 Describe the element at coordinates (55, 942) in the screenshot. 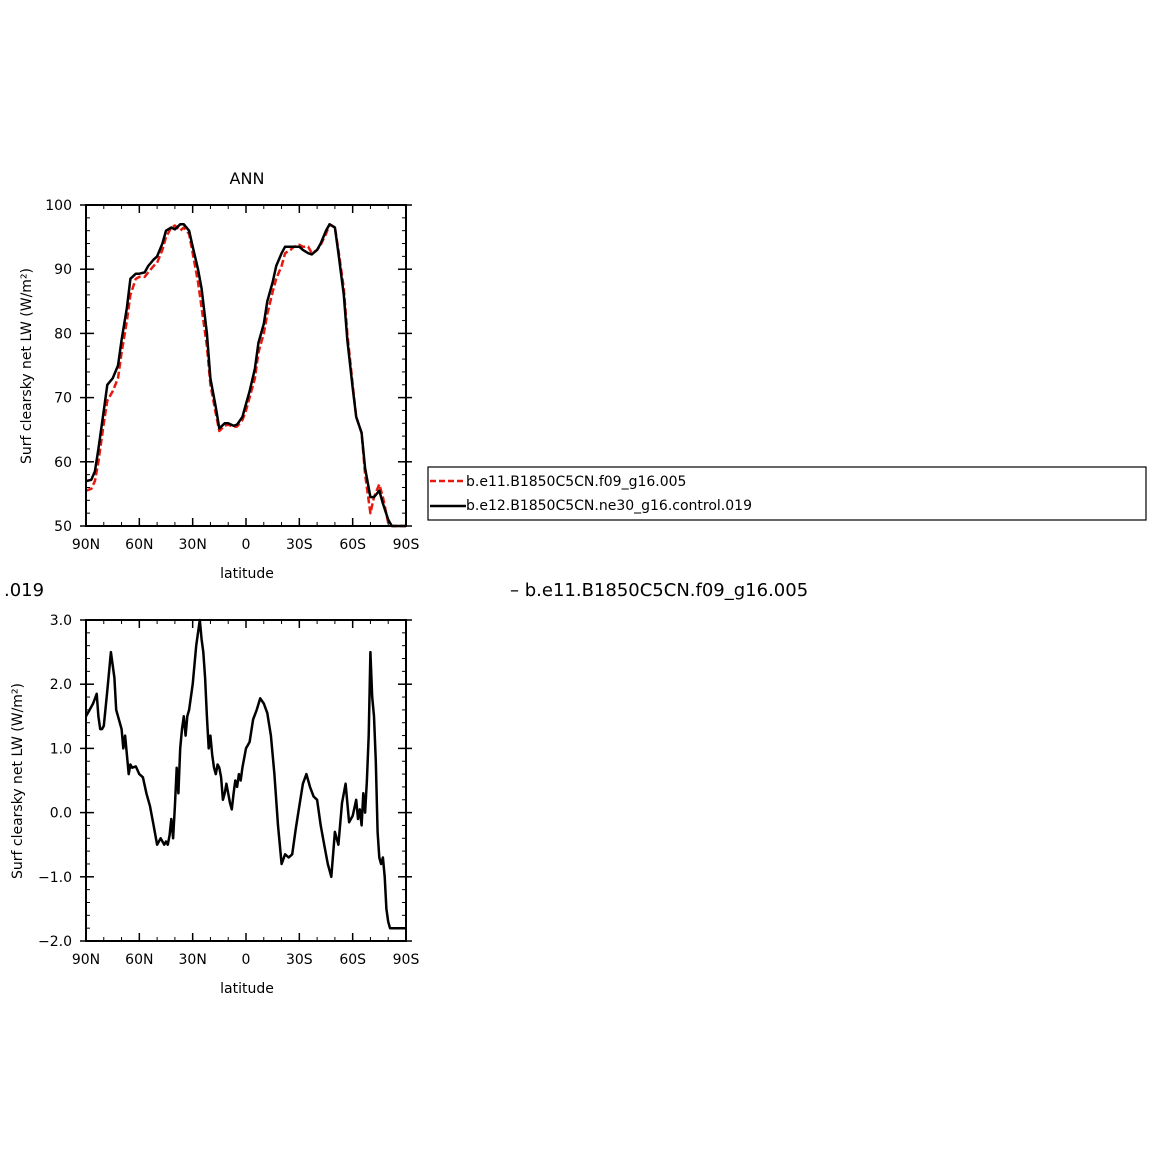

I see `y-tick-label: −2.0` at that location.